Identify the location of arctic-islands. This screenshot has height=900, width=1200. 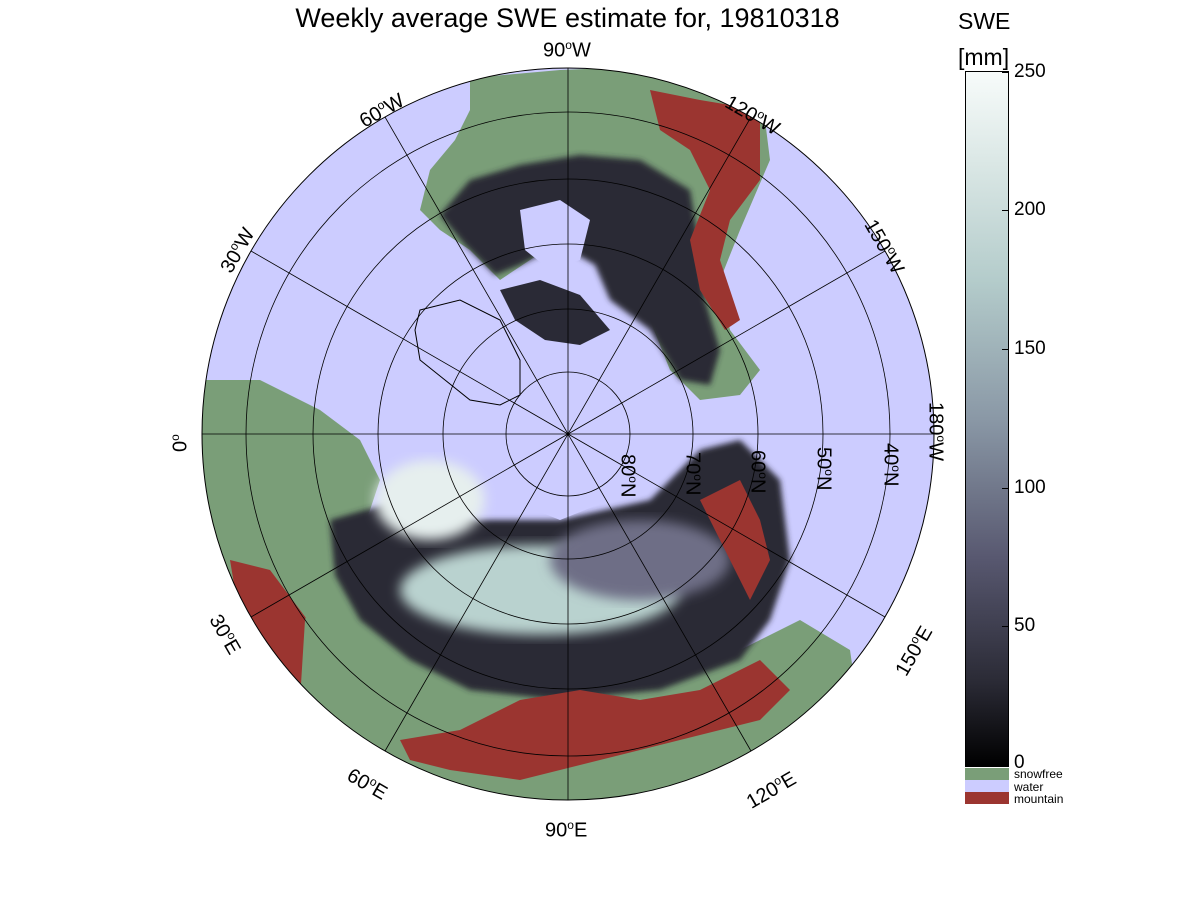
(555, 312).